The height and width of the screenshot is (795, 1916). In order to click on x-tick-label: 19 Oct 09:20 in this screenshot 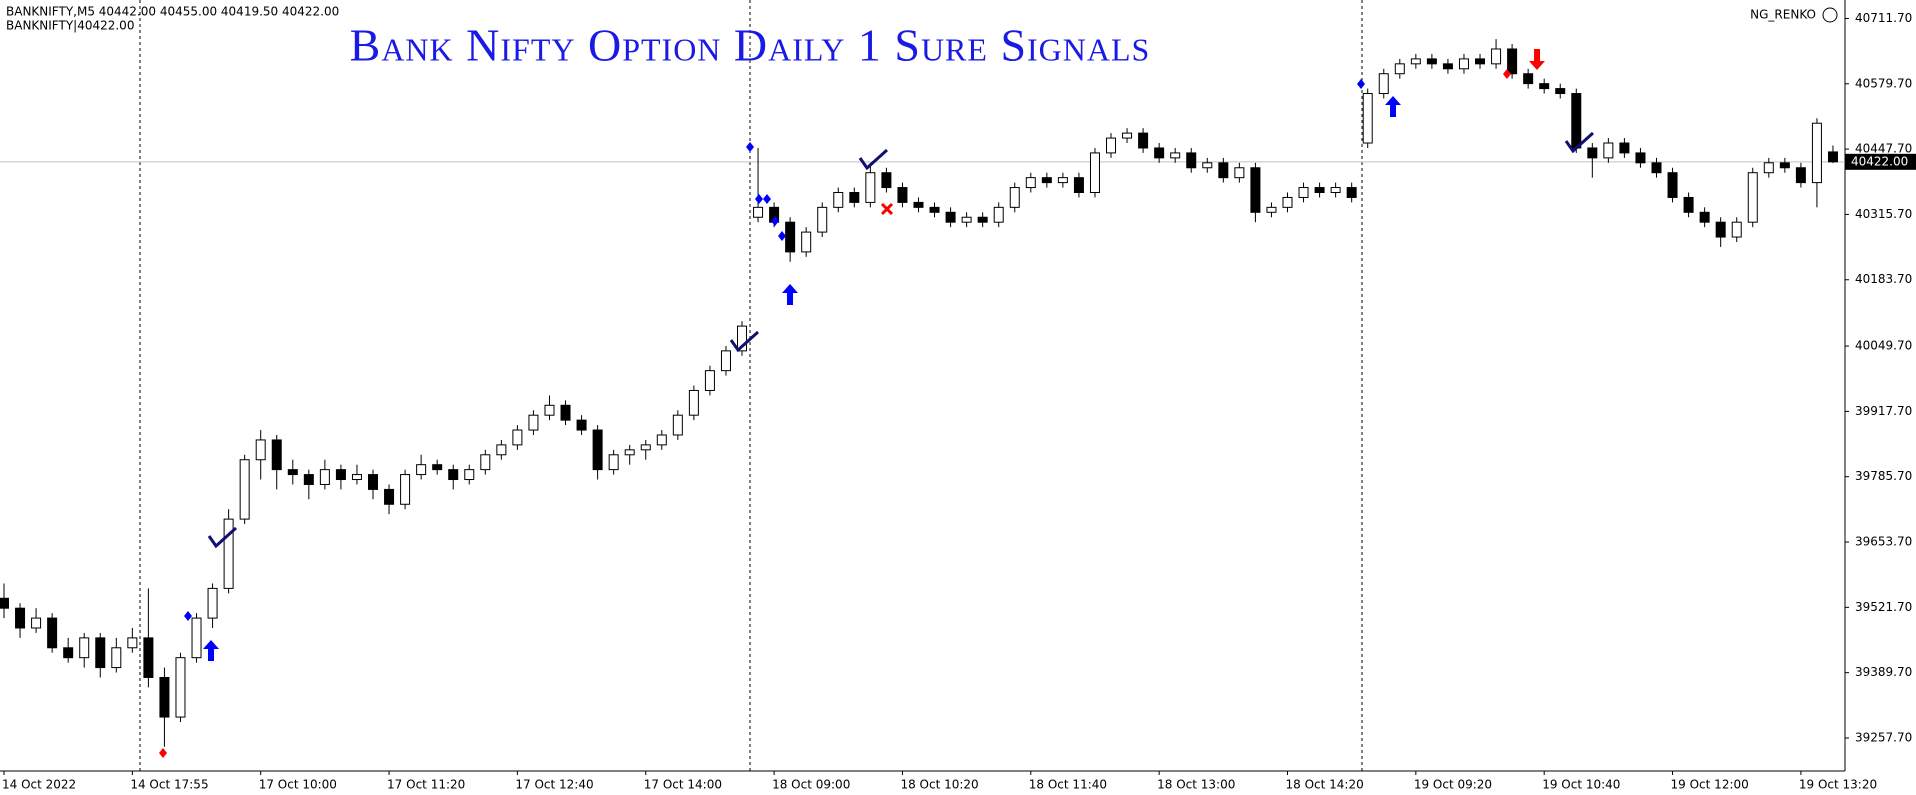, I will do `click(1453, 785)`.